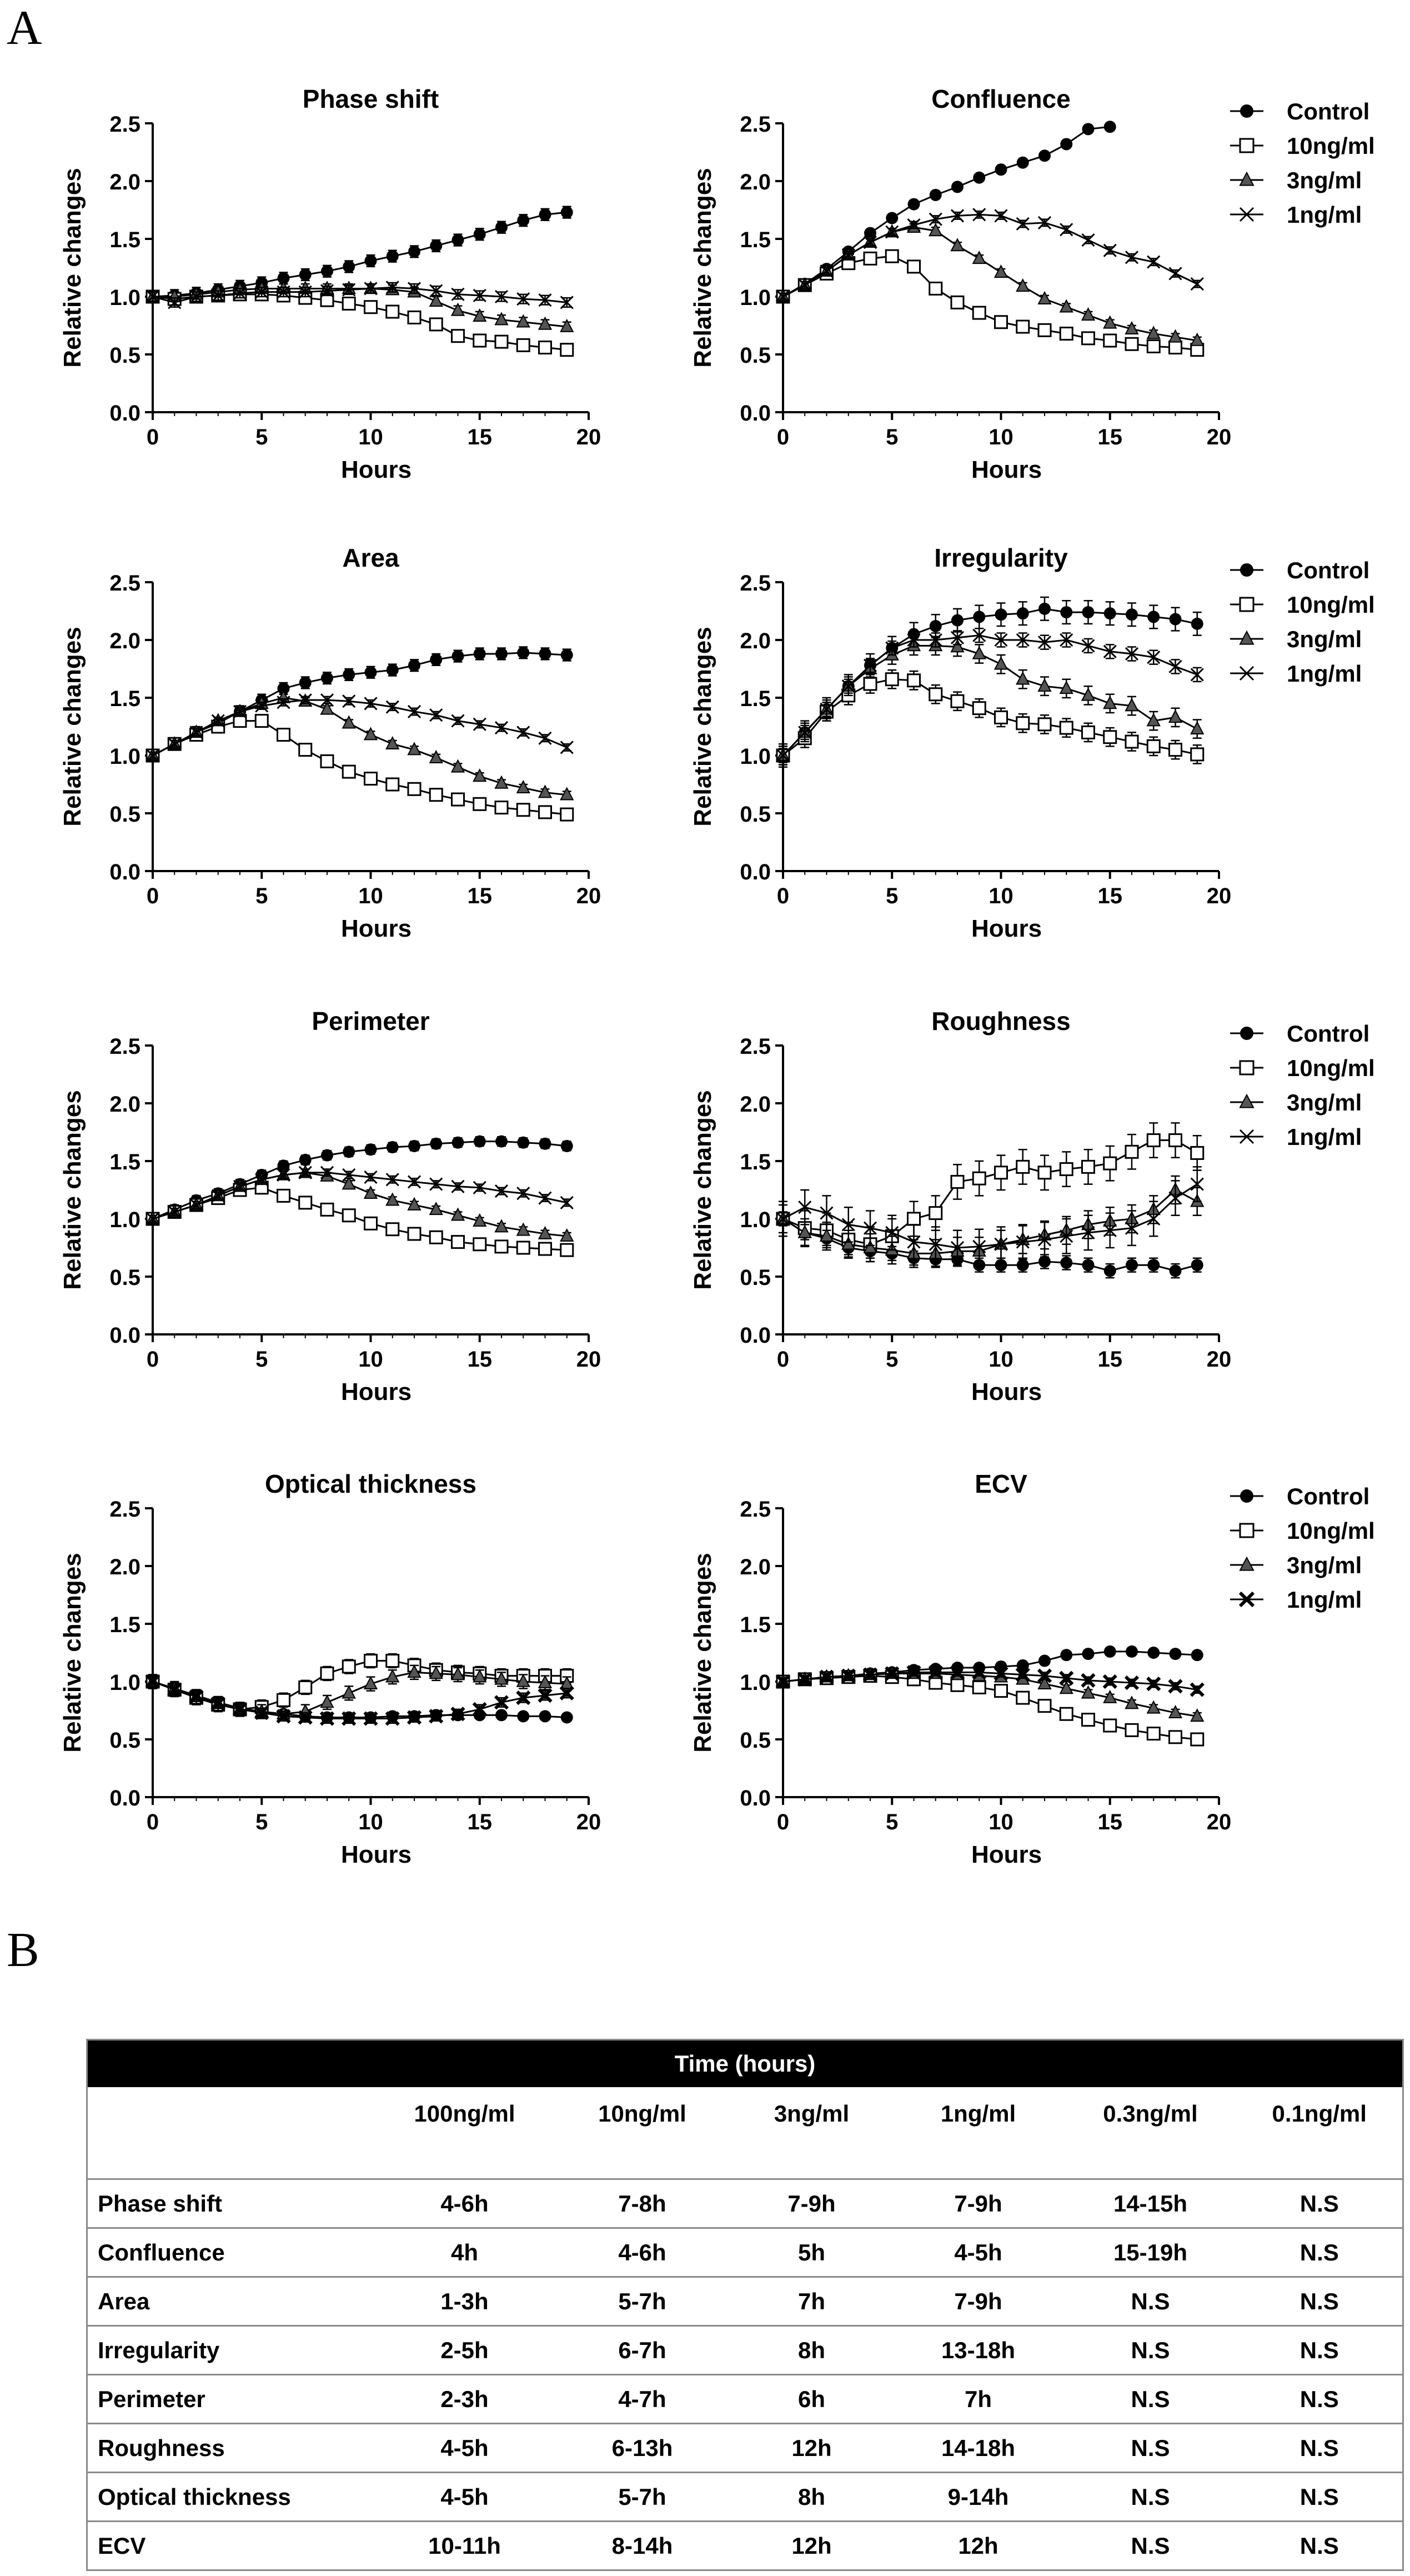 This screenshot has width=1410, height=2576. Describe the element at coordinates (360, 1699) in the screenshot. I see `series-control` at that location.